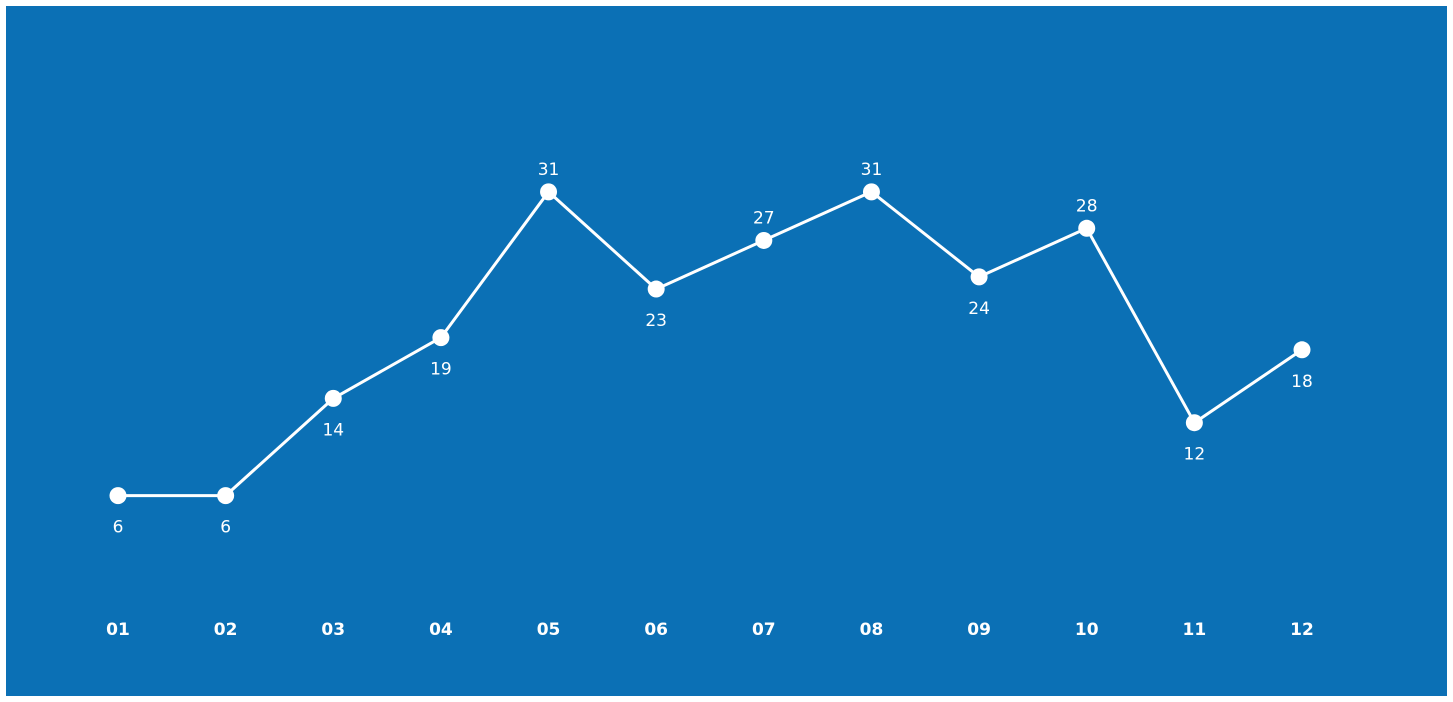  Describe the element at coordinates (1087, 630) in the screenshot. I see `x-tick-label-10: 10` at that location.